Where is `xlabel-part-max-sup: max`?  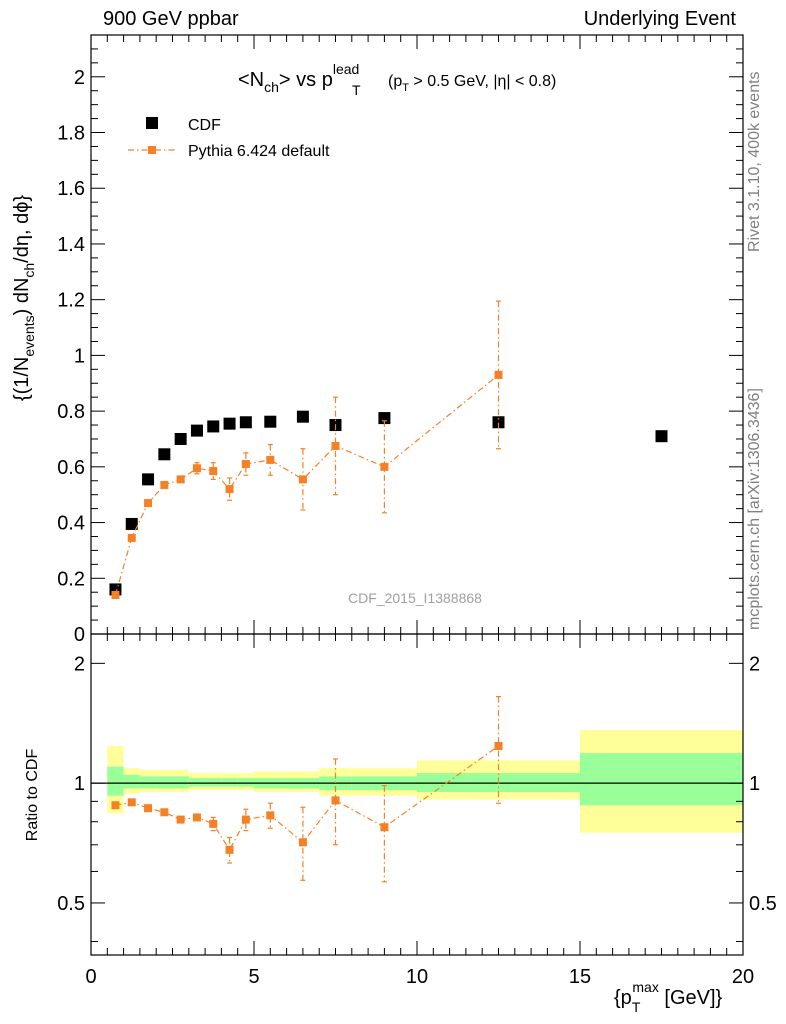
xlabel-part-max-sup: max is located at coordinates (645, 987).